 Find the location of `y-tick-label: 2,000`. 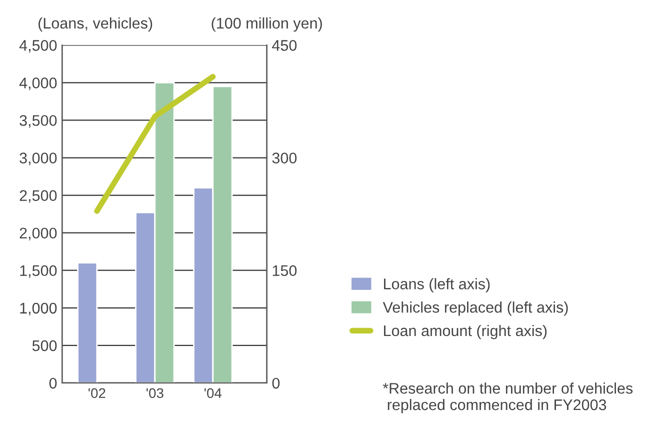

y-tick-label: 2,000 is located at coordinates (38, 234).